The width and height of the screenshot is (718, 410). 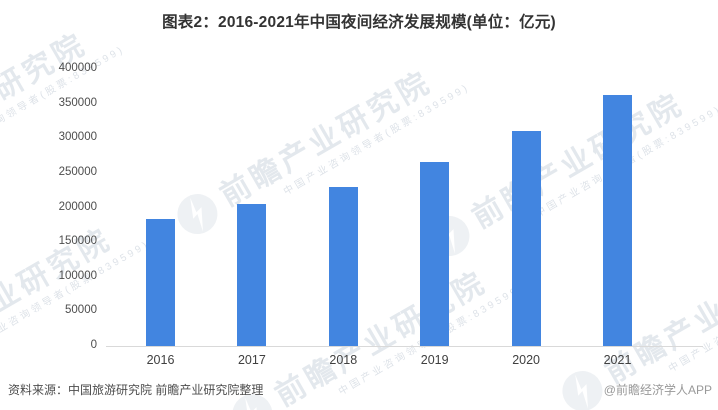 What do you see at coordinates (404, 346) in the screenshot?
I see `x-axis-line` at bounding box center [404, 346].